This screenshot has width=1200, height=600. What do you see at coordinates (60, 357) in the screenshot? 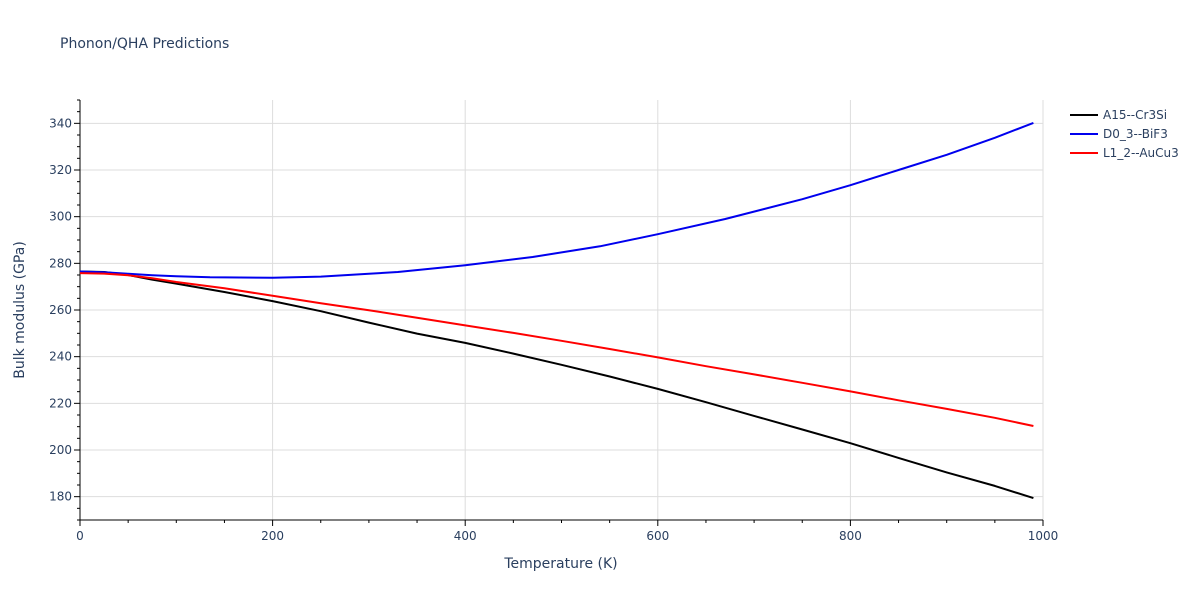
I see `y-tick-label: 240` at bounding box center [60, 357].